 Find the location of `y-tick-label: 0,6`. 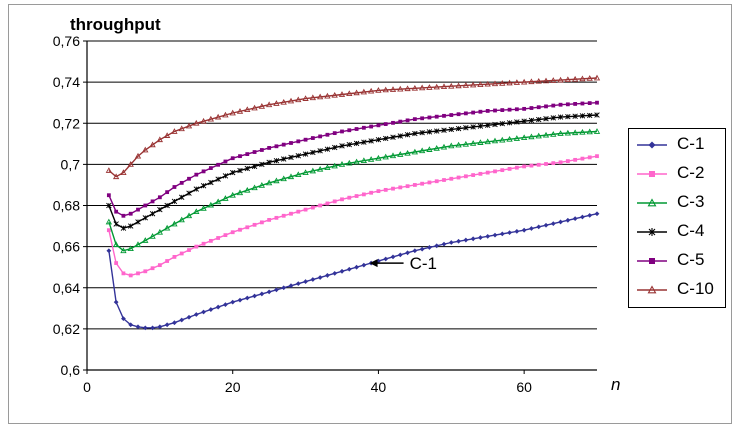

y-tick-label: 0,6 is located at coordinates (71, 370).